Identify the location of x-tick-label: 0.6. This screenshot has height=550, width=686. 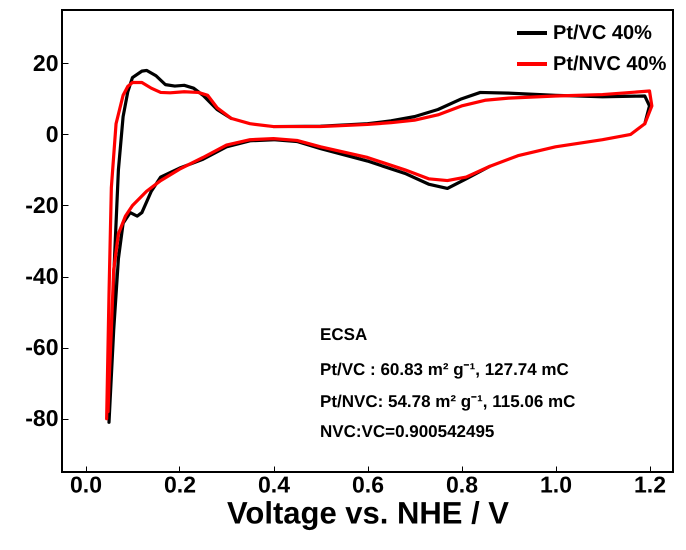
(368, 485).